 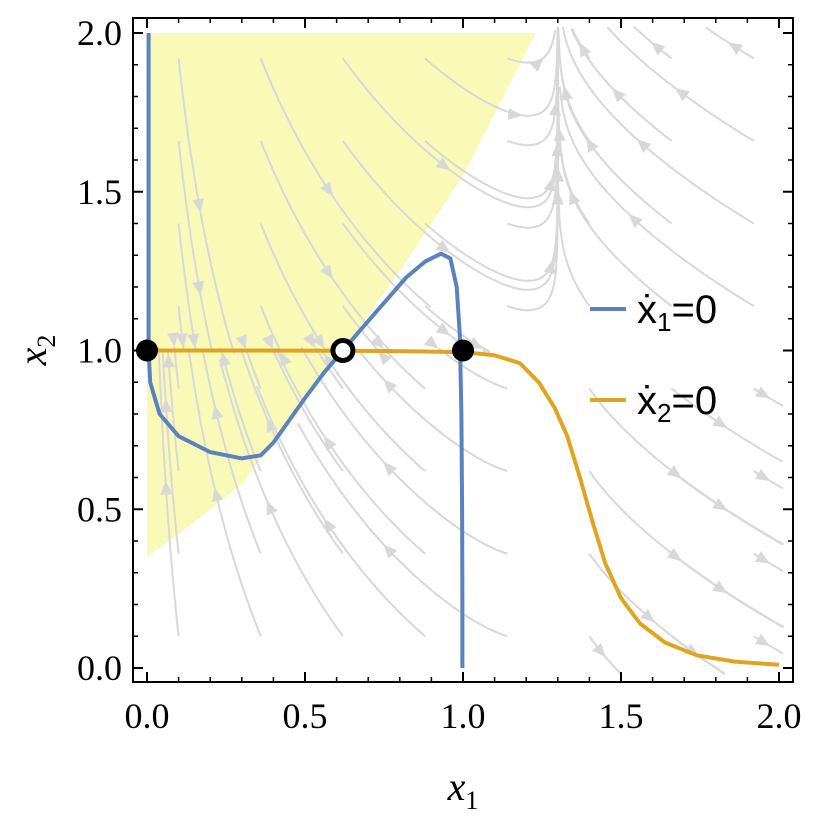 I want to click on x-tick-label-2: 1.0, so click(x=463, y=716).